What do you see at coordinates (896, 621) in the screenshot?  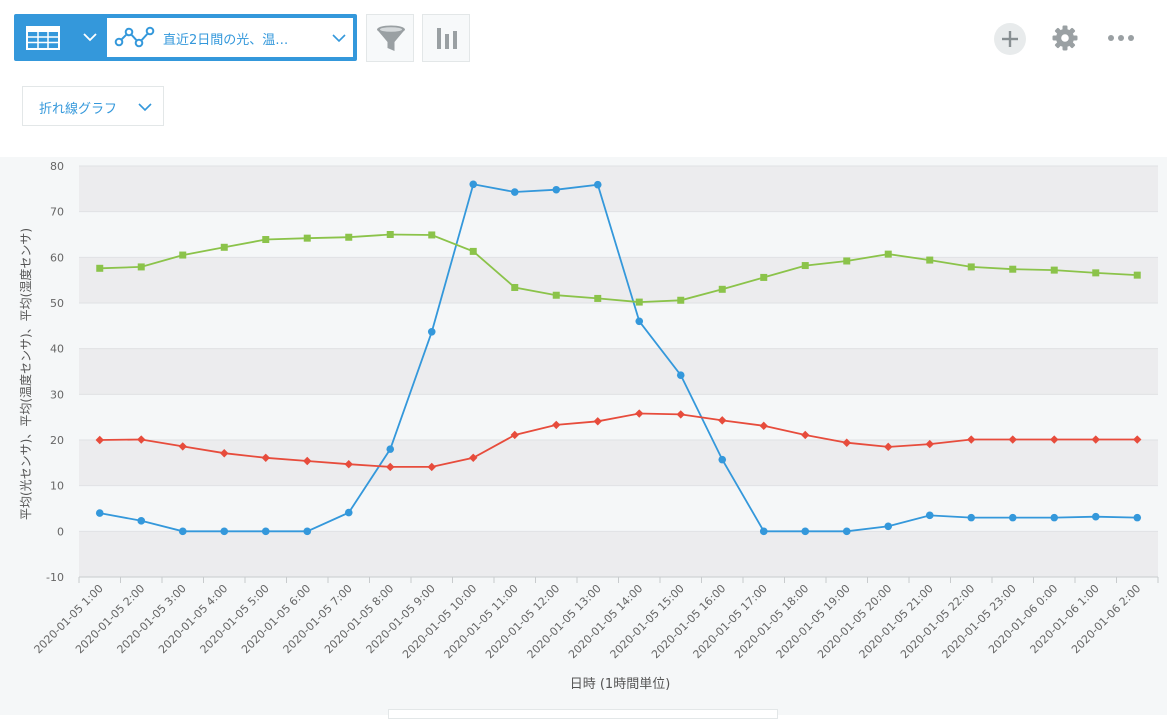 I see `x-tick-label: 2020-01-05 21:00` at bounding box center [896, 621].